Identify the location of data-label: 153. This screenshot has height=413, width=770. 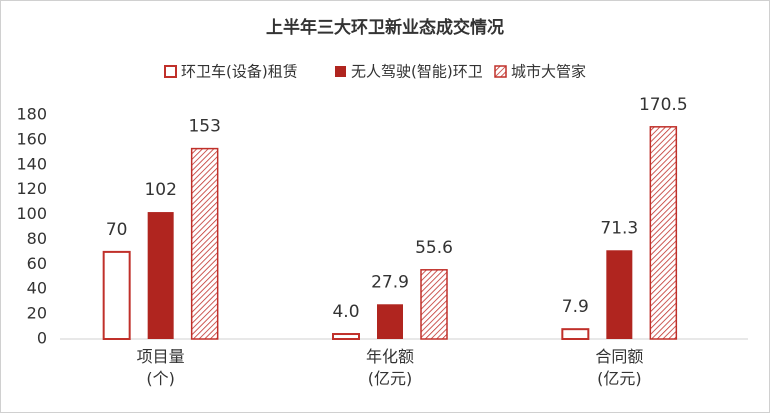
(204, 127).